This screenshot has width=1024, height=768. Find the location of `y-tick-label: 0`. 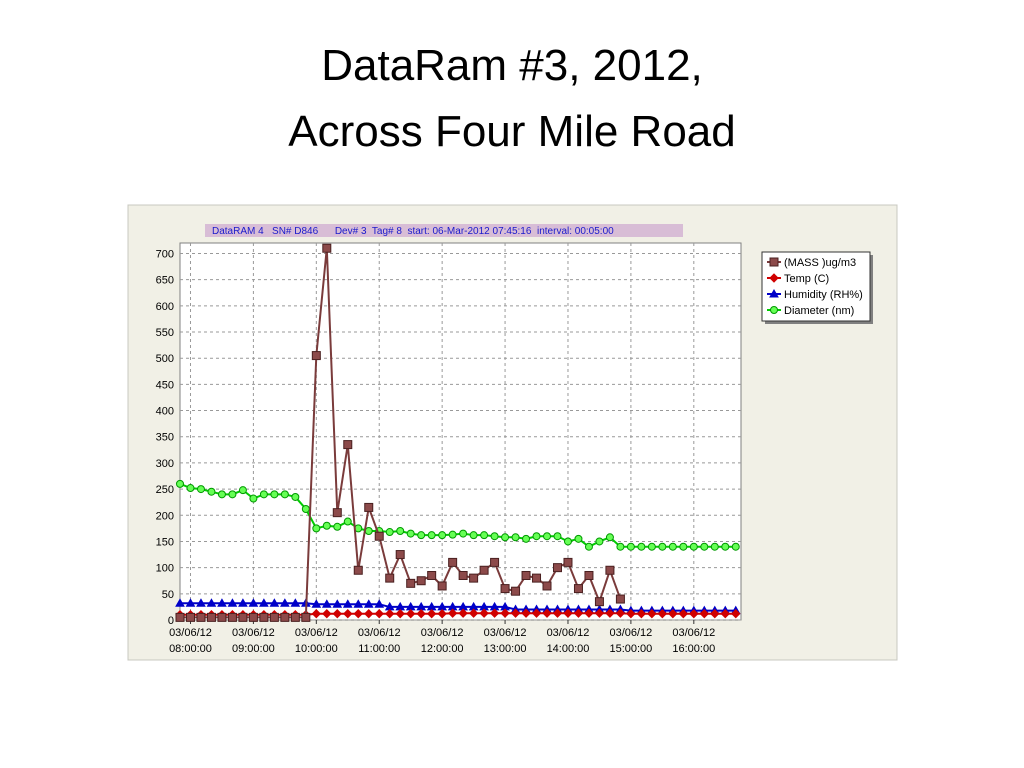

y-tick-label: 0 is located at coordinates (171, 621).